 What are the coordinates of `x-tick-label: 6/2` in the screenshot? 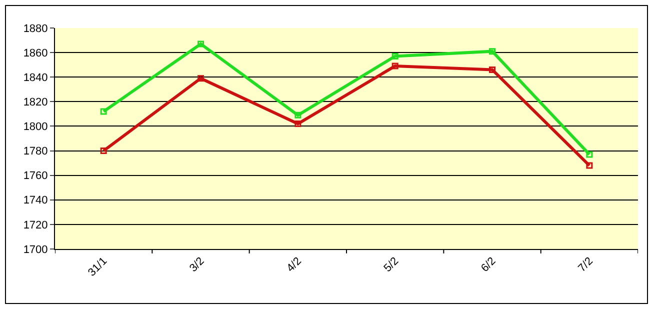 It's located at (488, 265).